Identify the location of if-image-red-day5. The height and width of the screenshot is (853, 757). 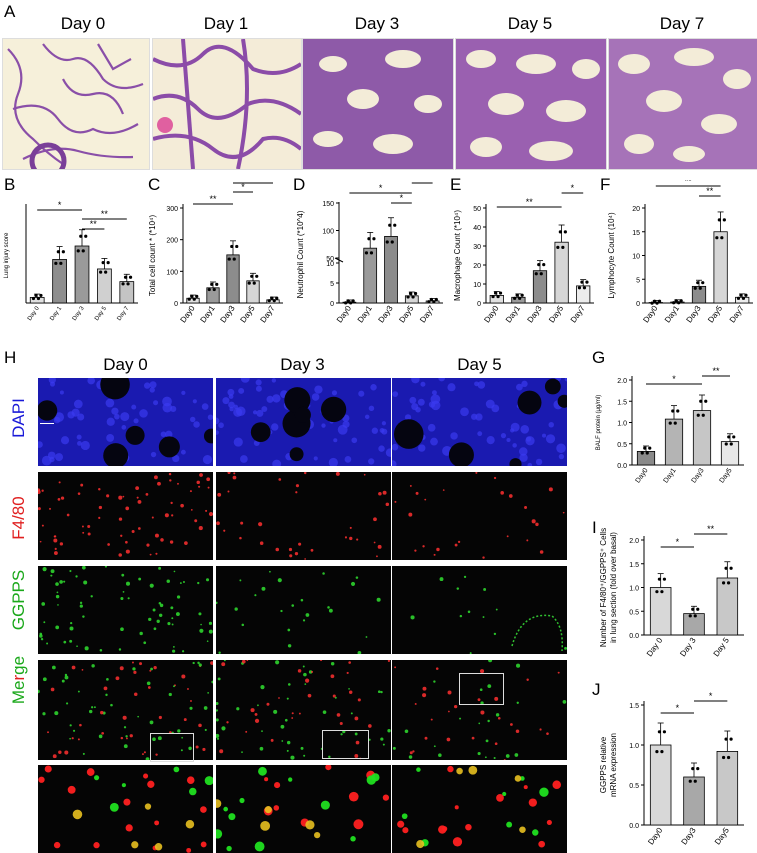
(479, 516).